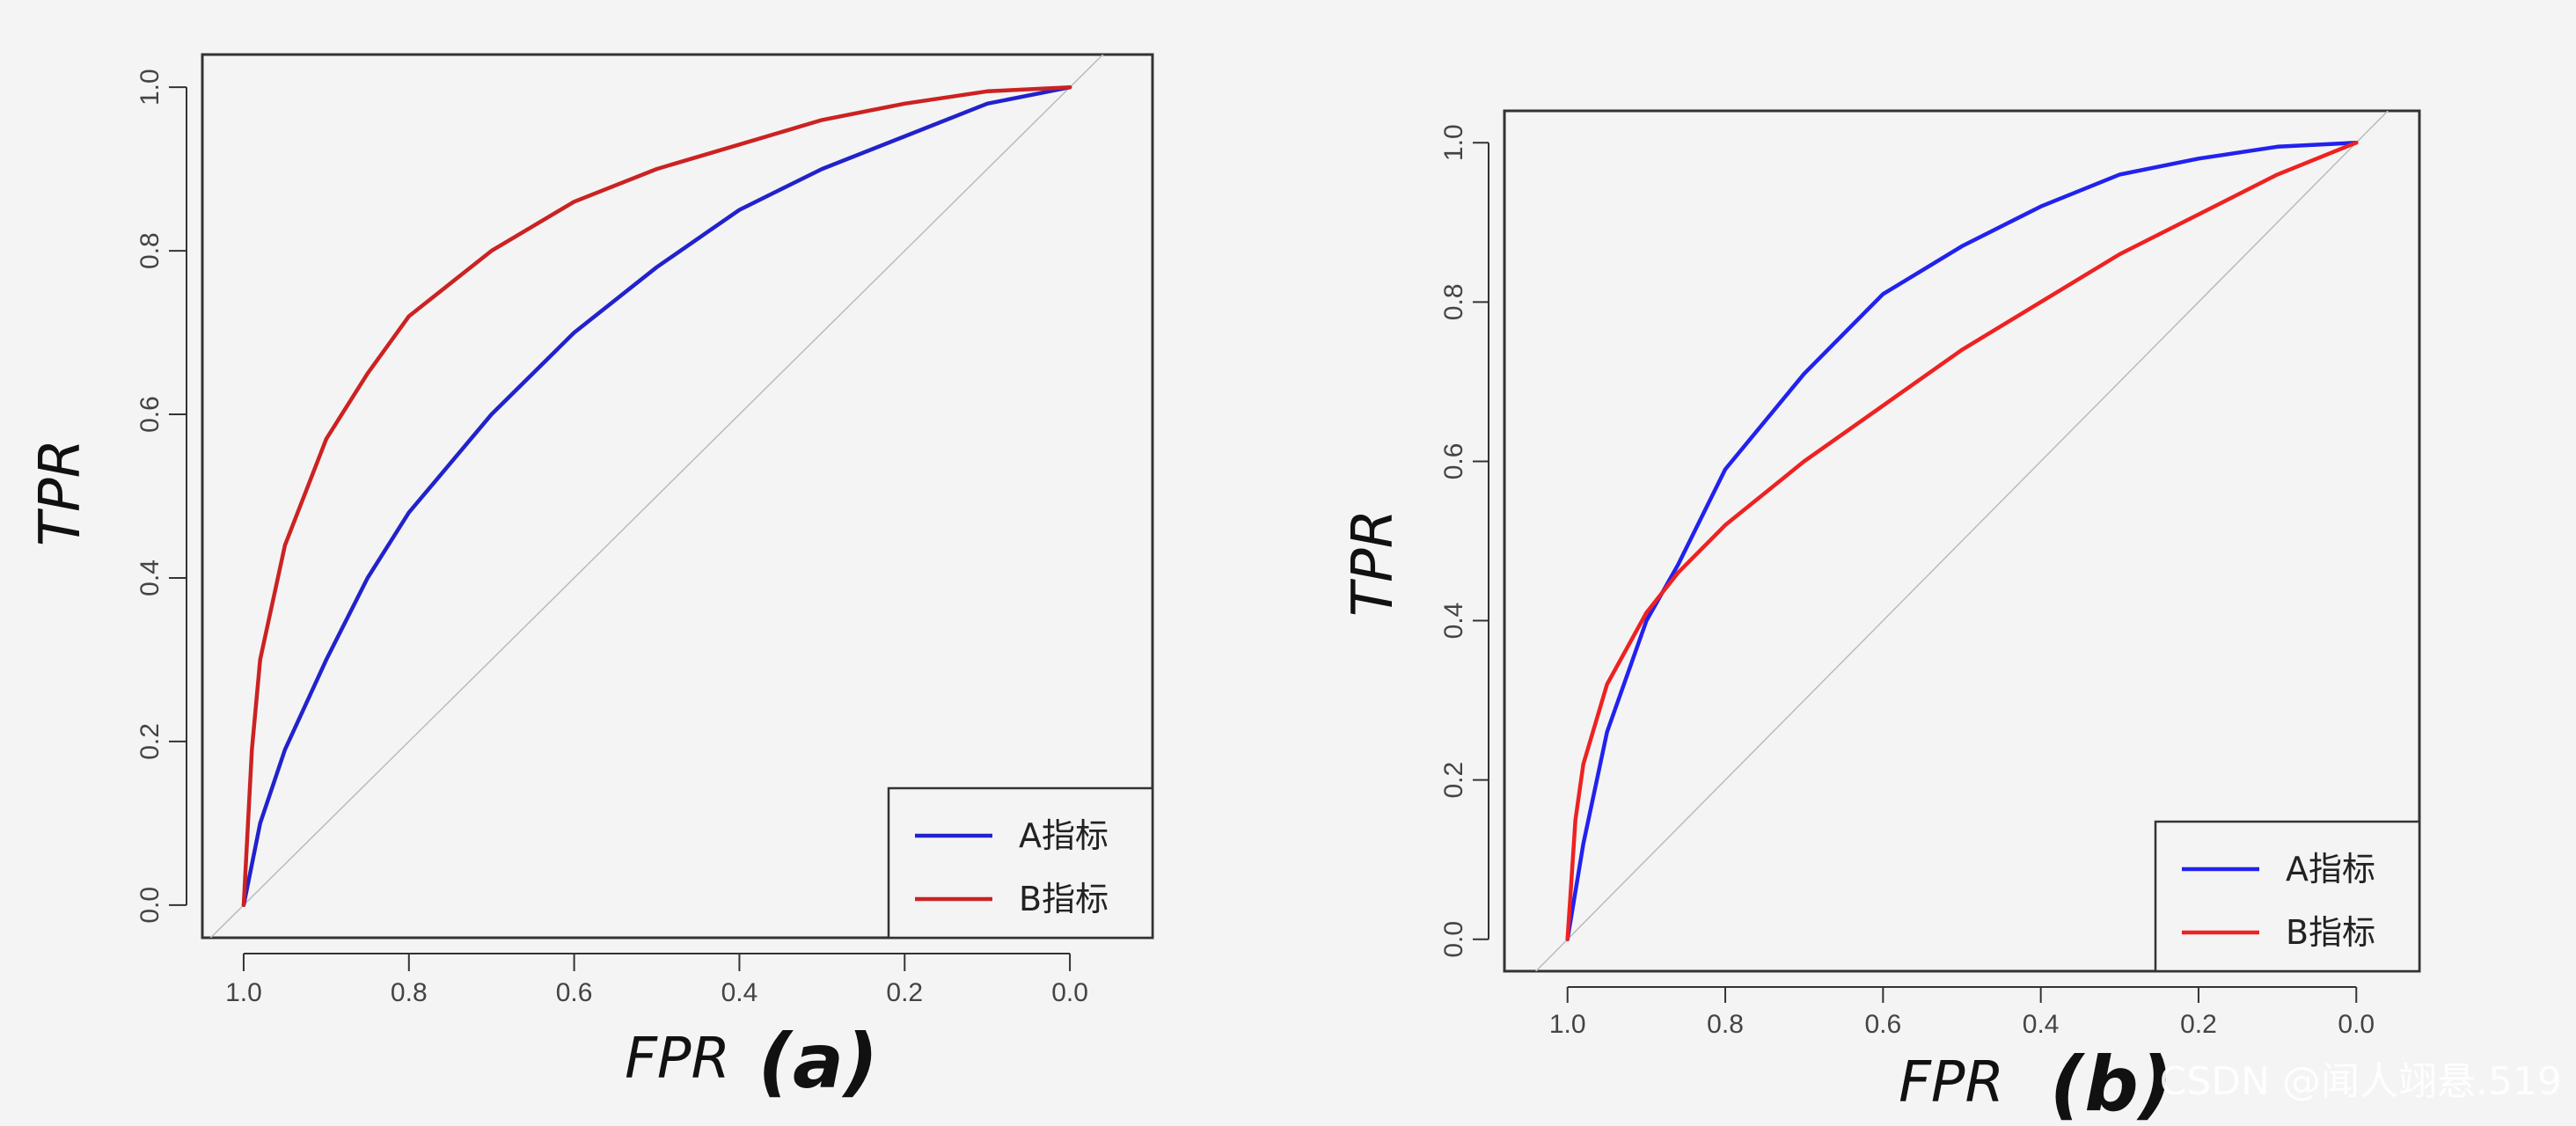  Describe the element at coordinates (2111, 1083) in the screenshot. I see `panel-label: (b)` at that location.